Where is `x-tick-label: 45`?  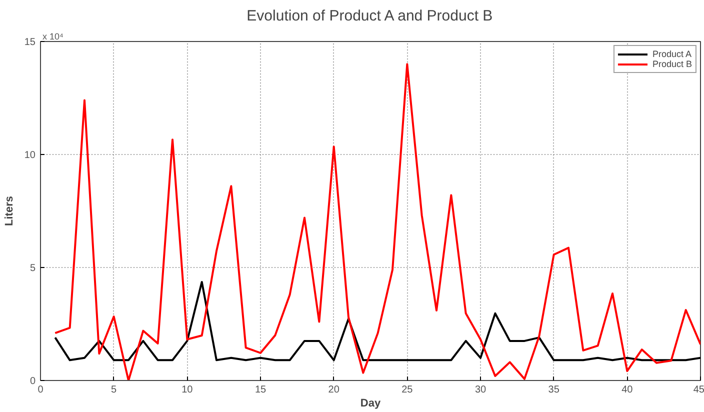
x-tick-label: 45 is located at coordinates (698, 390).